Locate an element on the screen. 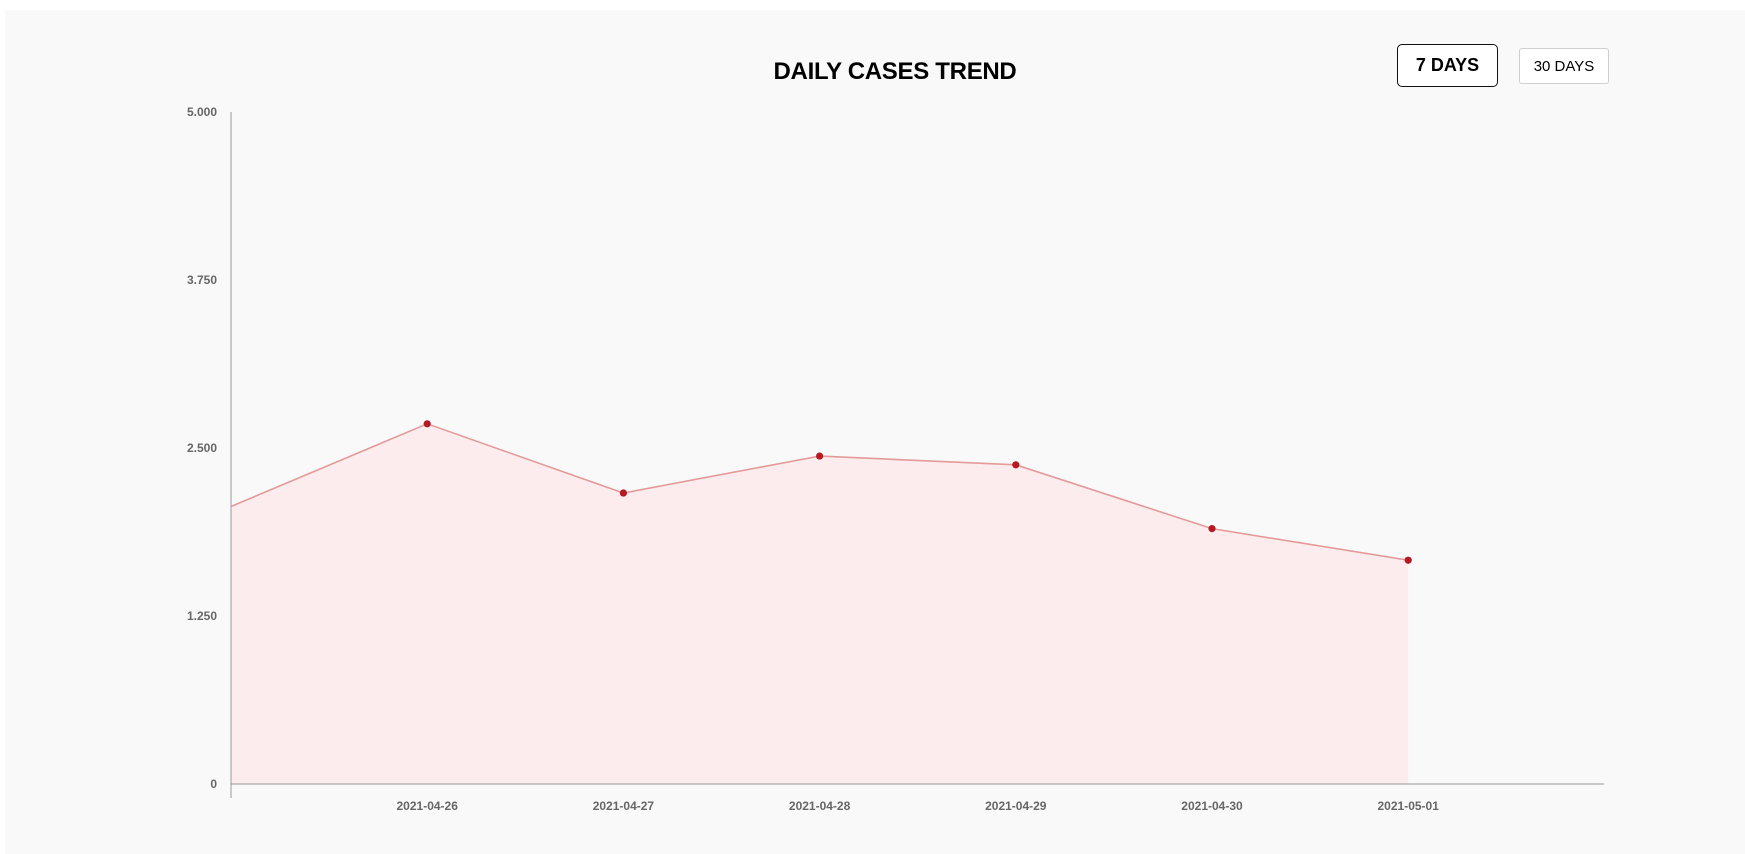 The width and height of the screenshot is (1745, 854). x-tick-label: 2021-04-29 is located at coordinates (1016, 806).